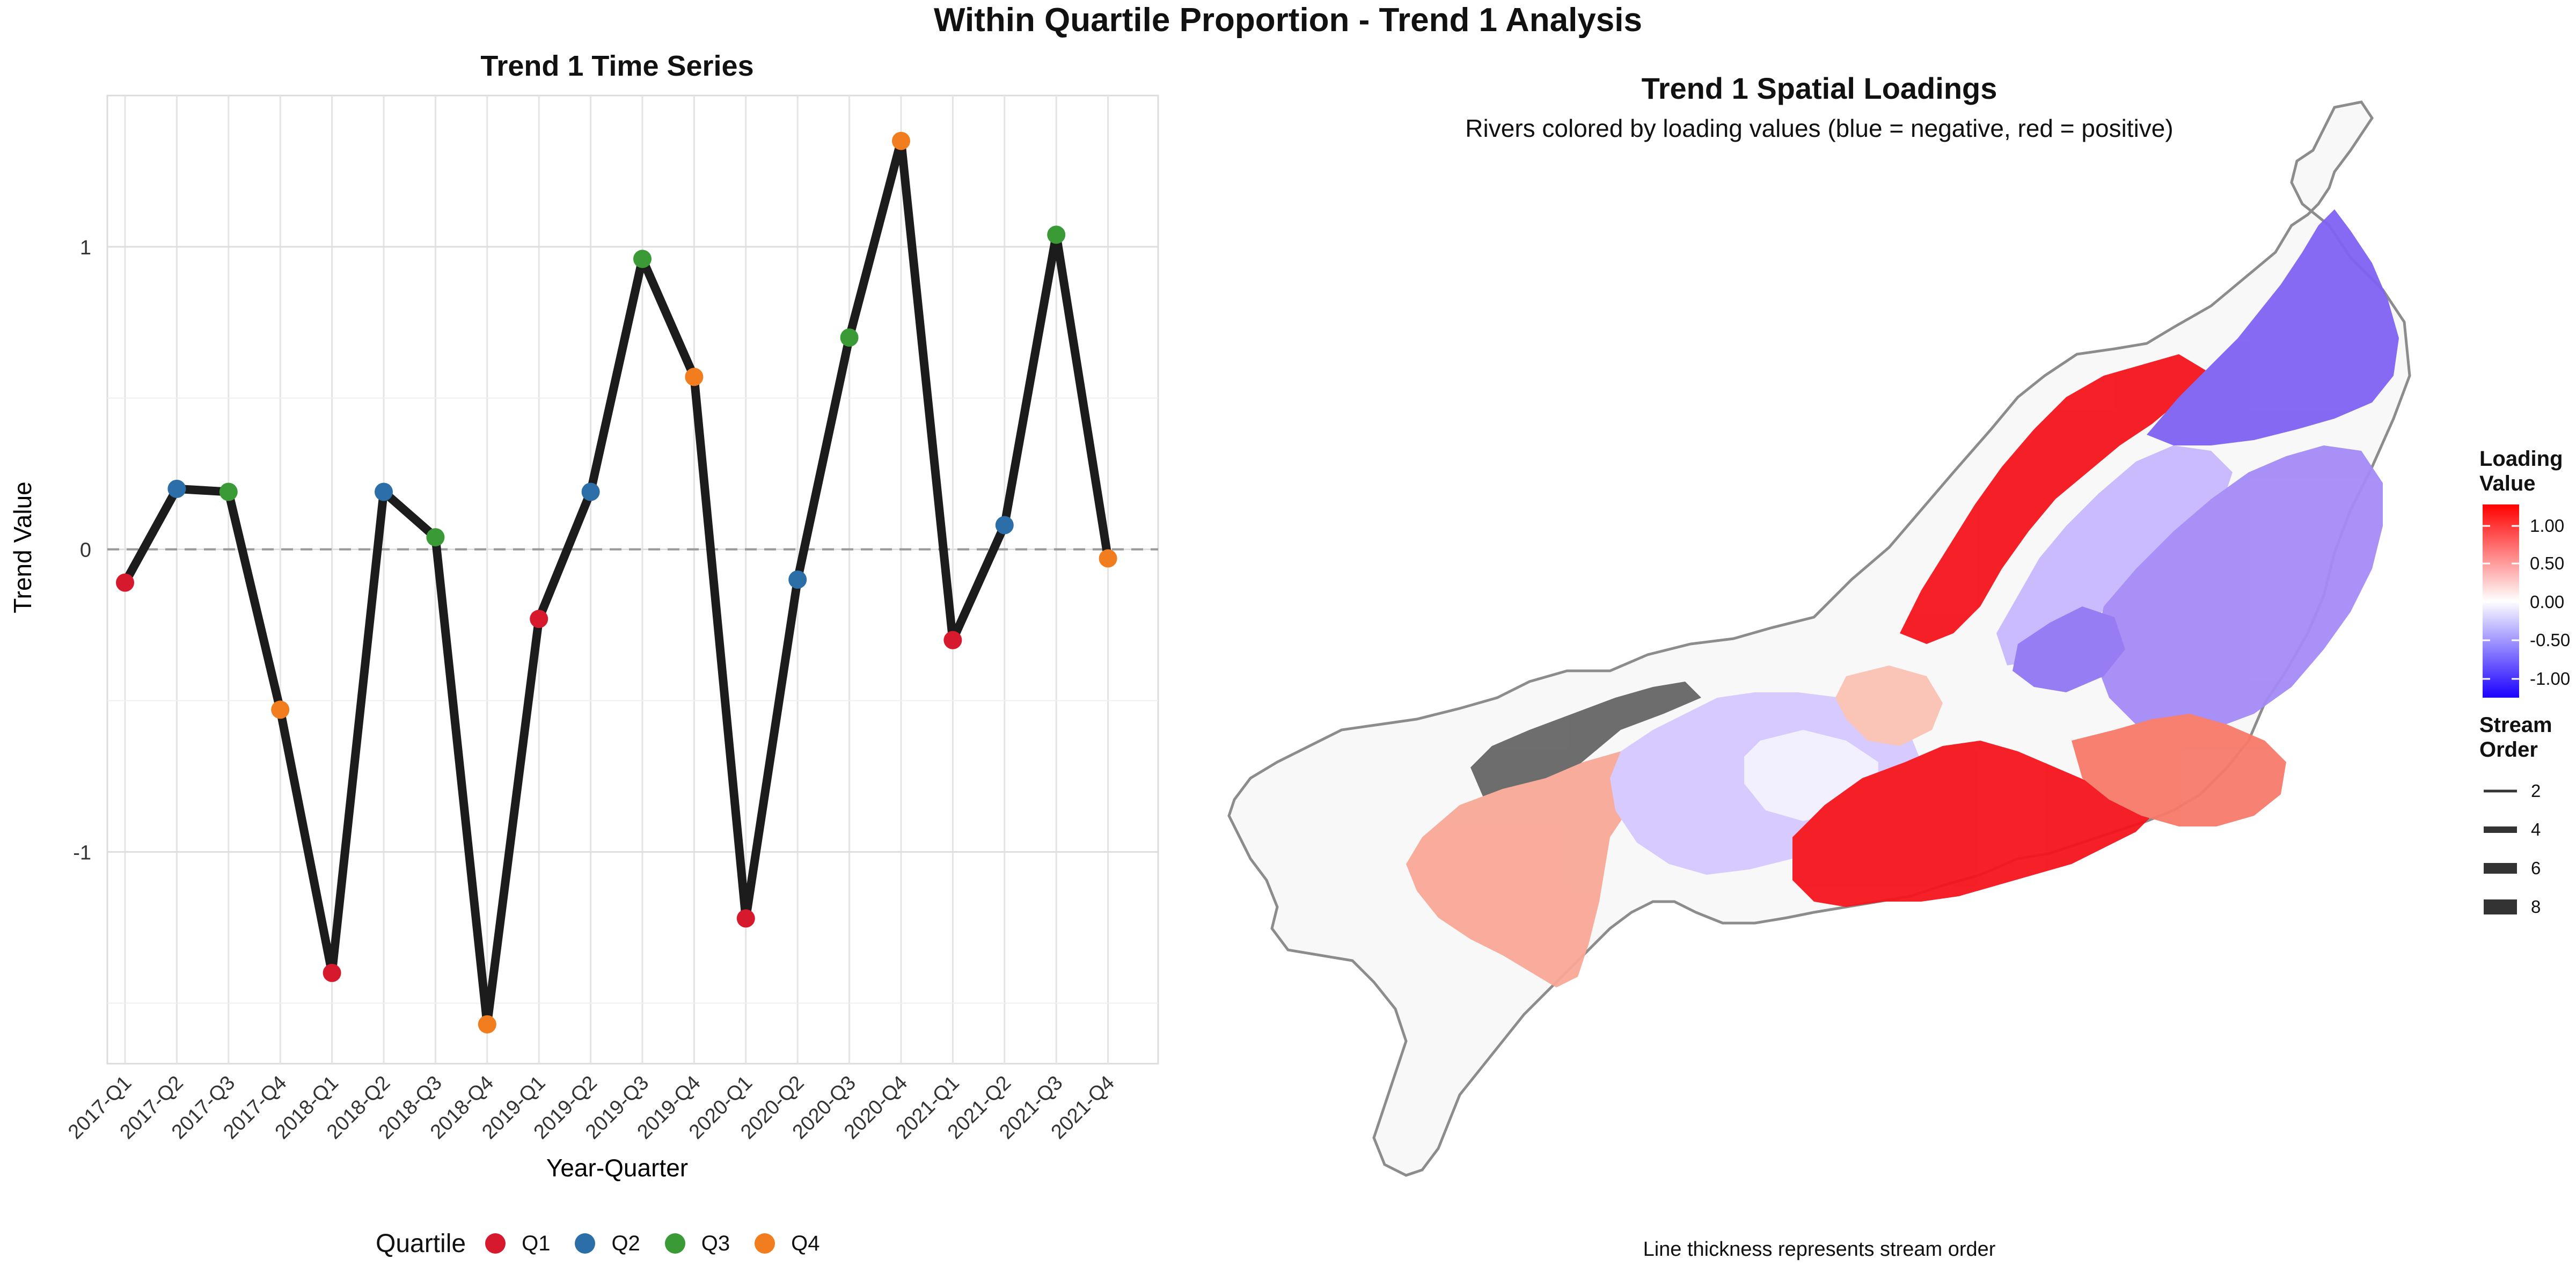  What do you see at coordinates (2536, 907) in the screenshot?
I see `stream-order-label-8: 8` at bounding box center [2536, 907].